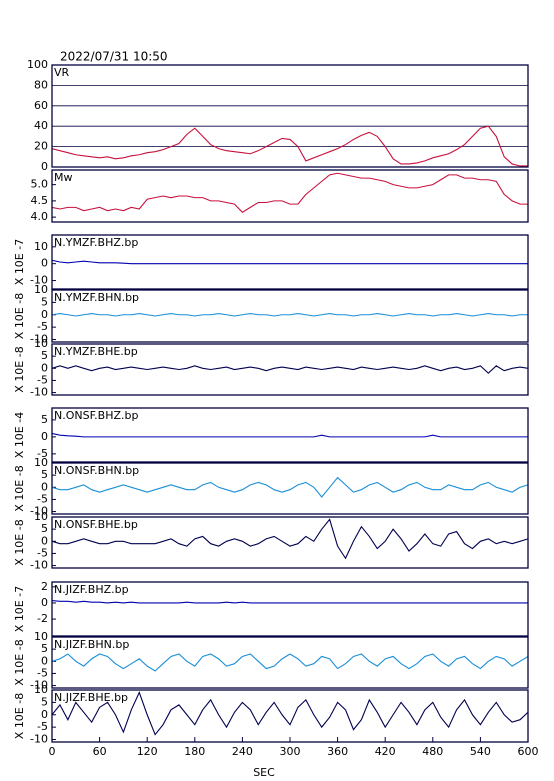 Image resolution: width=554 pixels, height=781 pixels. What do you see at coordinates (91, 589) in the screenshot?
I see `panel-label: N.JIZF.BHZ.bp` at bounding box center [91, 589].